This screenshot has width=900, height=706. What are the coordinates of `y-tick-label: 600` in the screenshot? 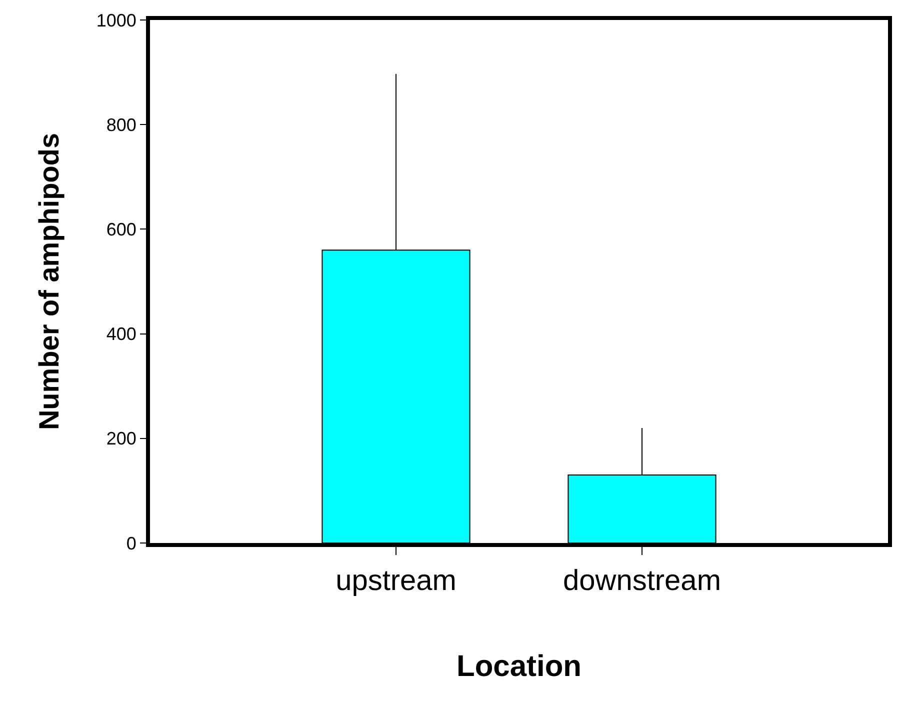 It's located at (121, 230).